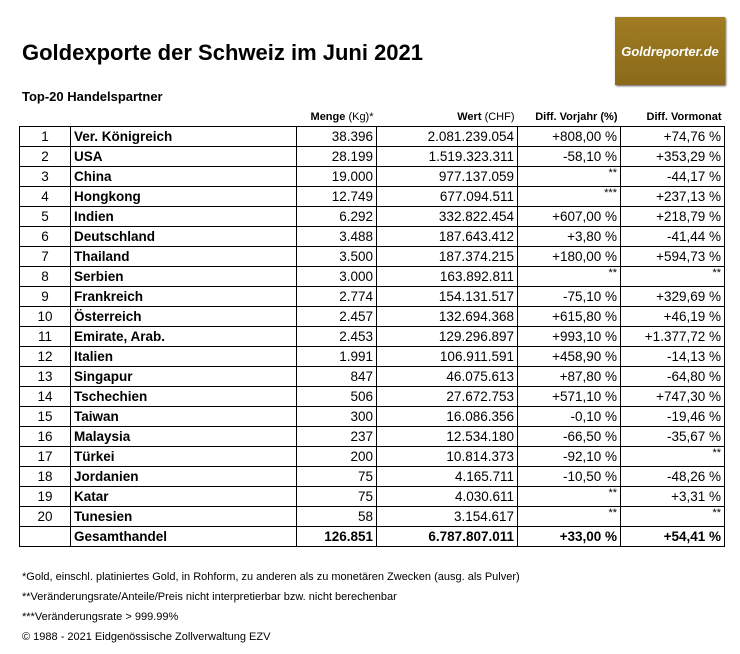 The width and height of the screenshot is (740, 654). Describe the element at coordinates (372, 436) in the screenshot. I see `table-row: 16 Malaysia 237 12.534.180 -66,50 % -35,67 %` at that location.